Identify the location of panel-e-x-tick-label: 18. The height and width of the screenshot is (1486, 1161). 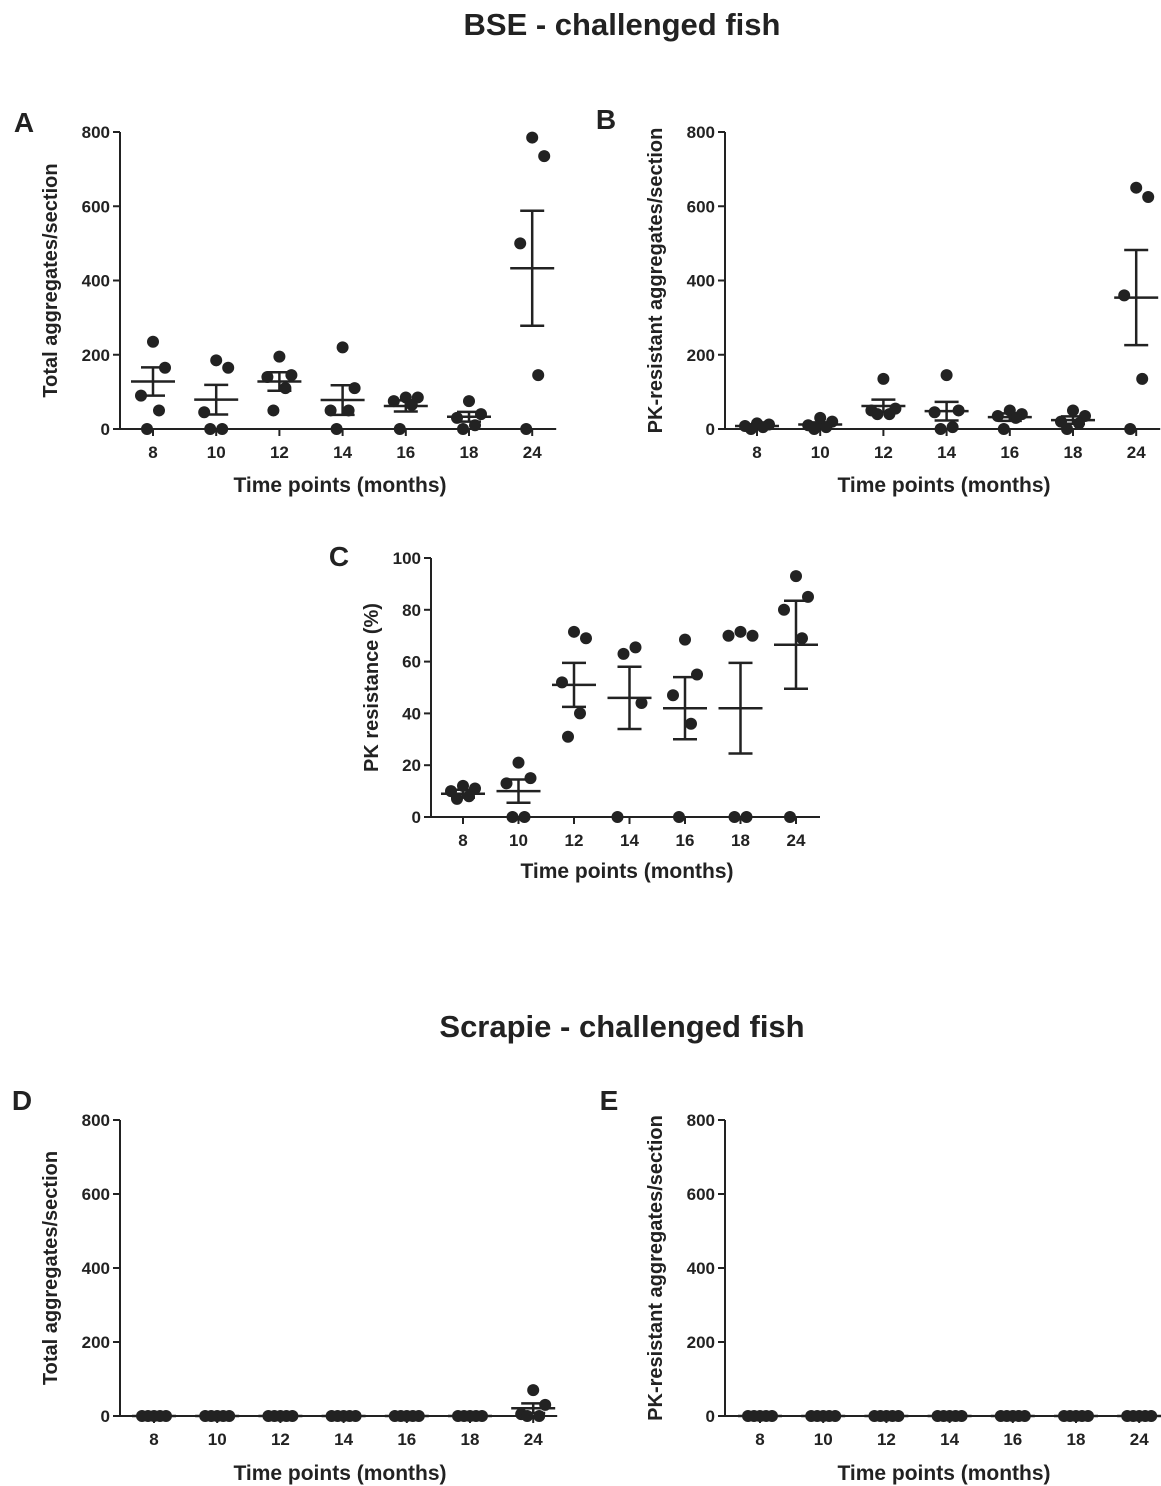
(1076, 1439).